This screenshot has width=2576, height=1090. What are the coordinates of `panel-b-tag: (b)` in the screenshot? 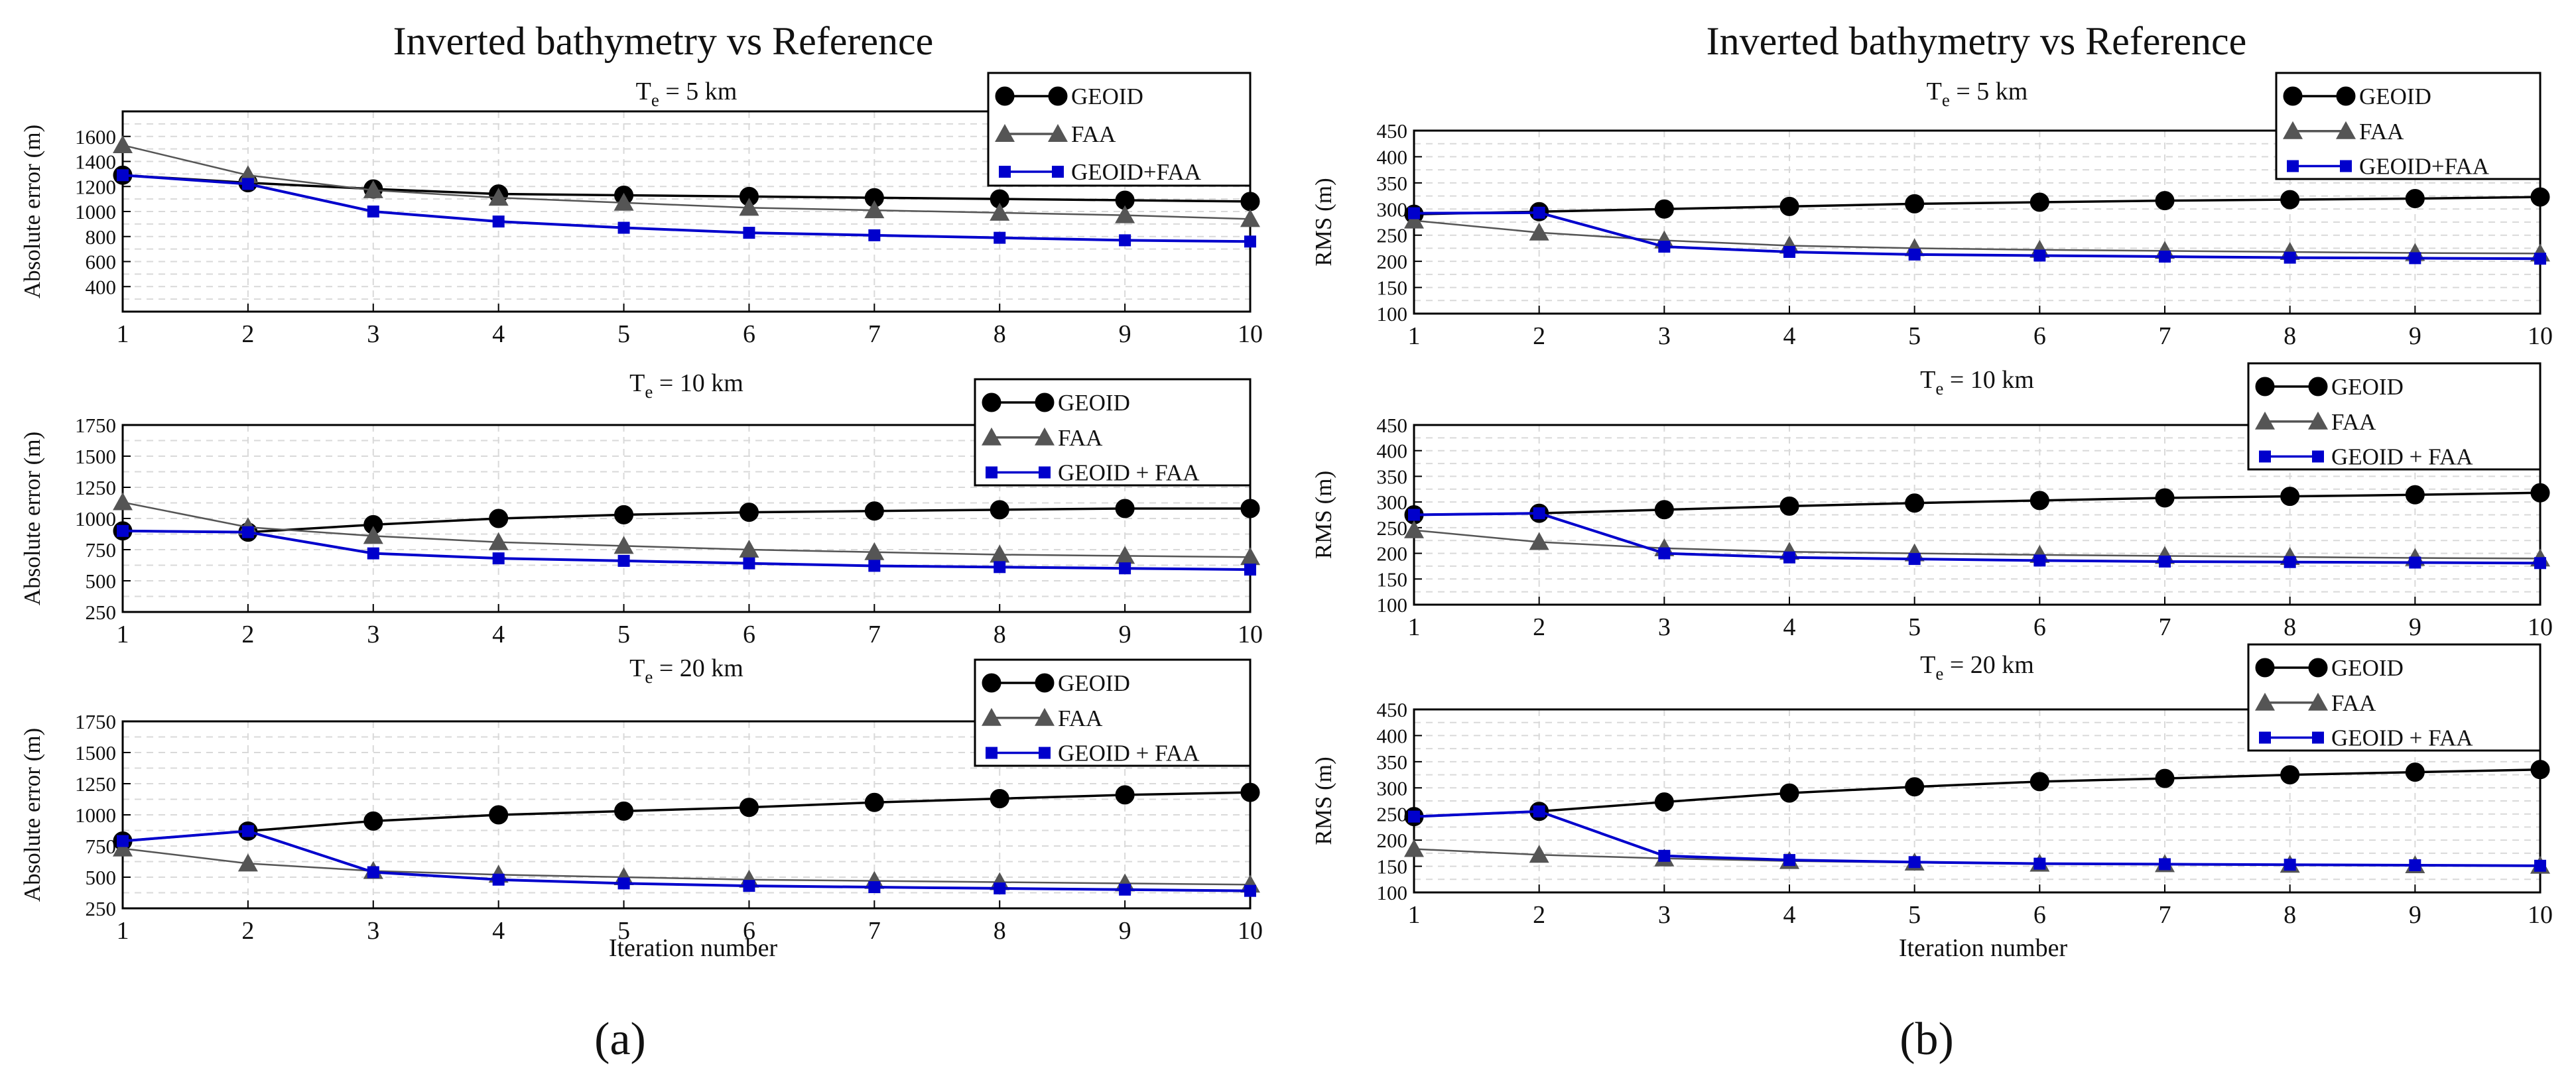 It's located at (1927, 1039).